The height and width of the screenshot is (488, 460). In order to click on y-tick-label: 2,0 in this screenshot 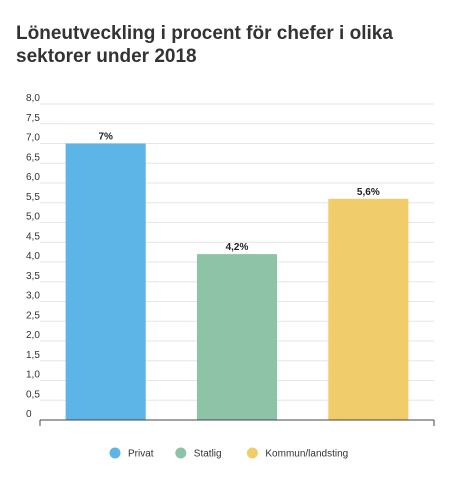, I will do `click(33, 335)`.